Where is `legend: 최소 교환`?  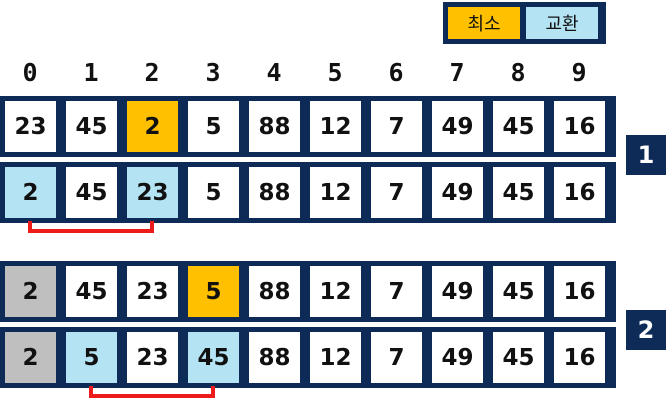
legend: 최소 교환 is located at coordinates (524, 23).